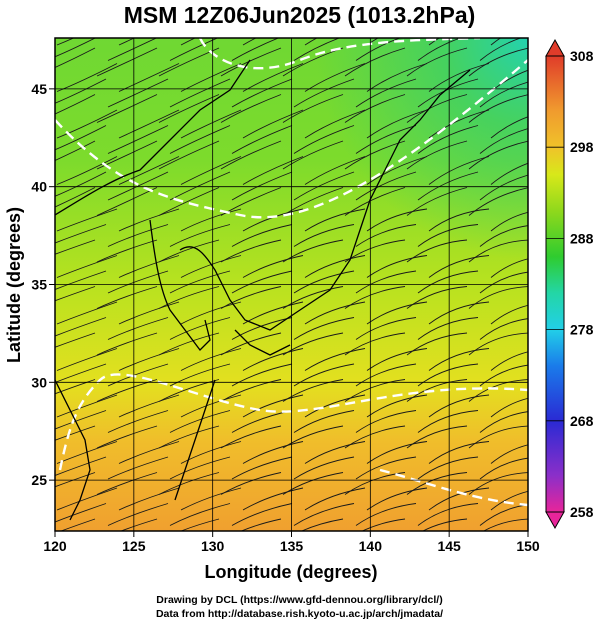  Describe the element at coordinates (582, 147) in the screenshot. I see `colorbar-tick-label: 298` at that location.